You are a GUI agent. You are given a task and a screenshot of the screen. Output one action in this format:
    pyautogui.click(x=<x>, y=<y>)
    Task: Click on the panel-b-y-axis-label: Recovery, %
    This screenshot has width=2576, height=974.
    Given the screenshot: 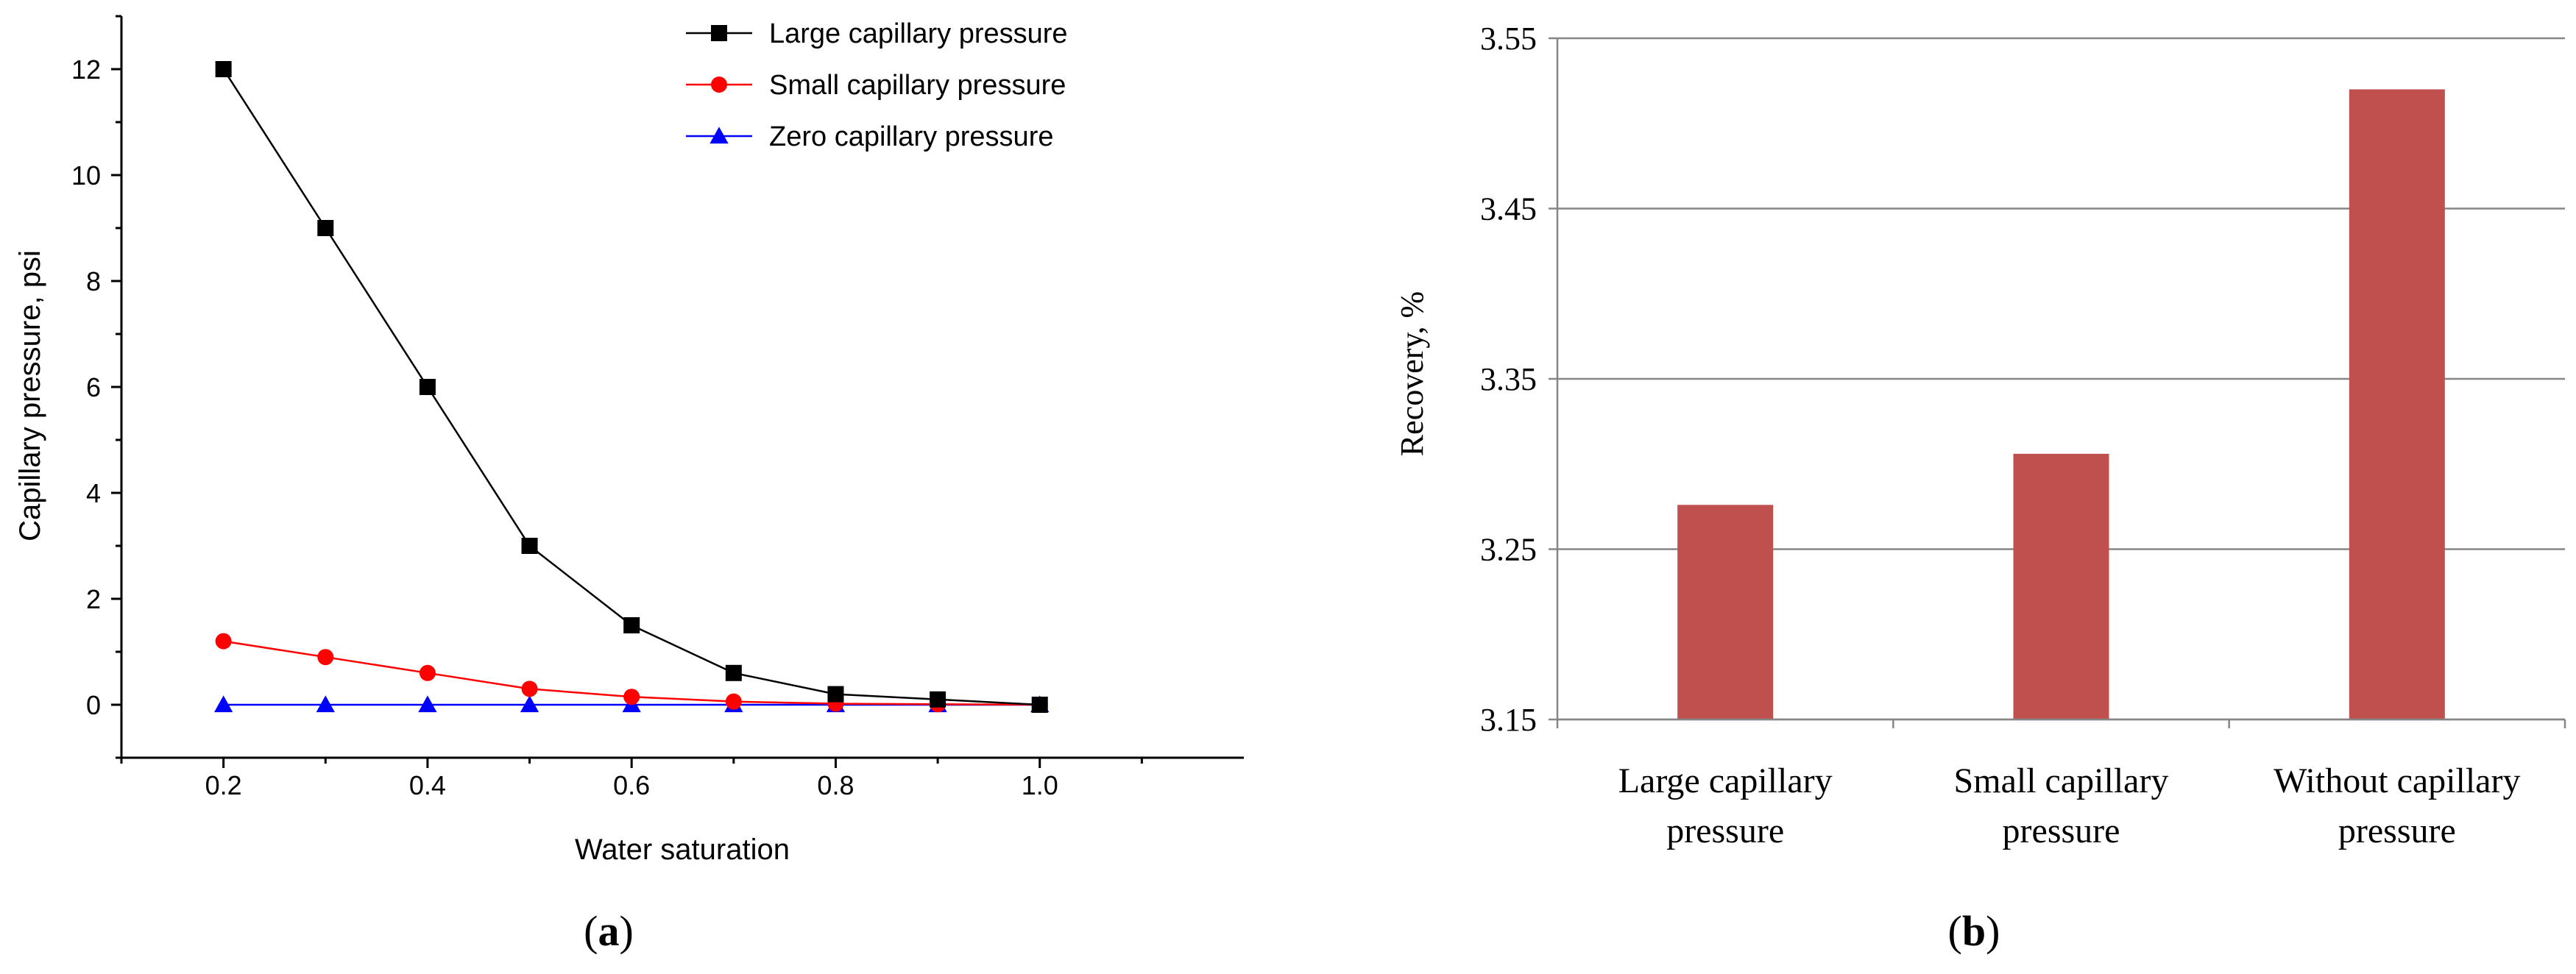 What is the action you would take?
    pyautogui.click(x=1412, y=374)
    